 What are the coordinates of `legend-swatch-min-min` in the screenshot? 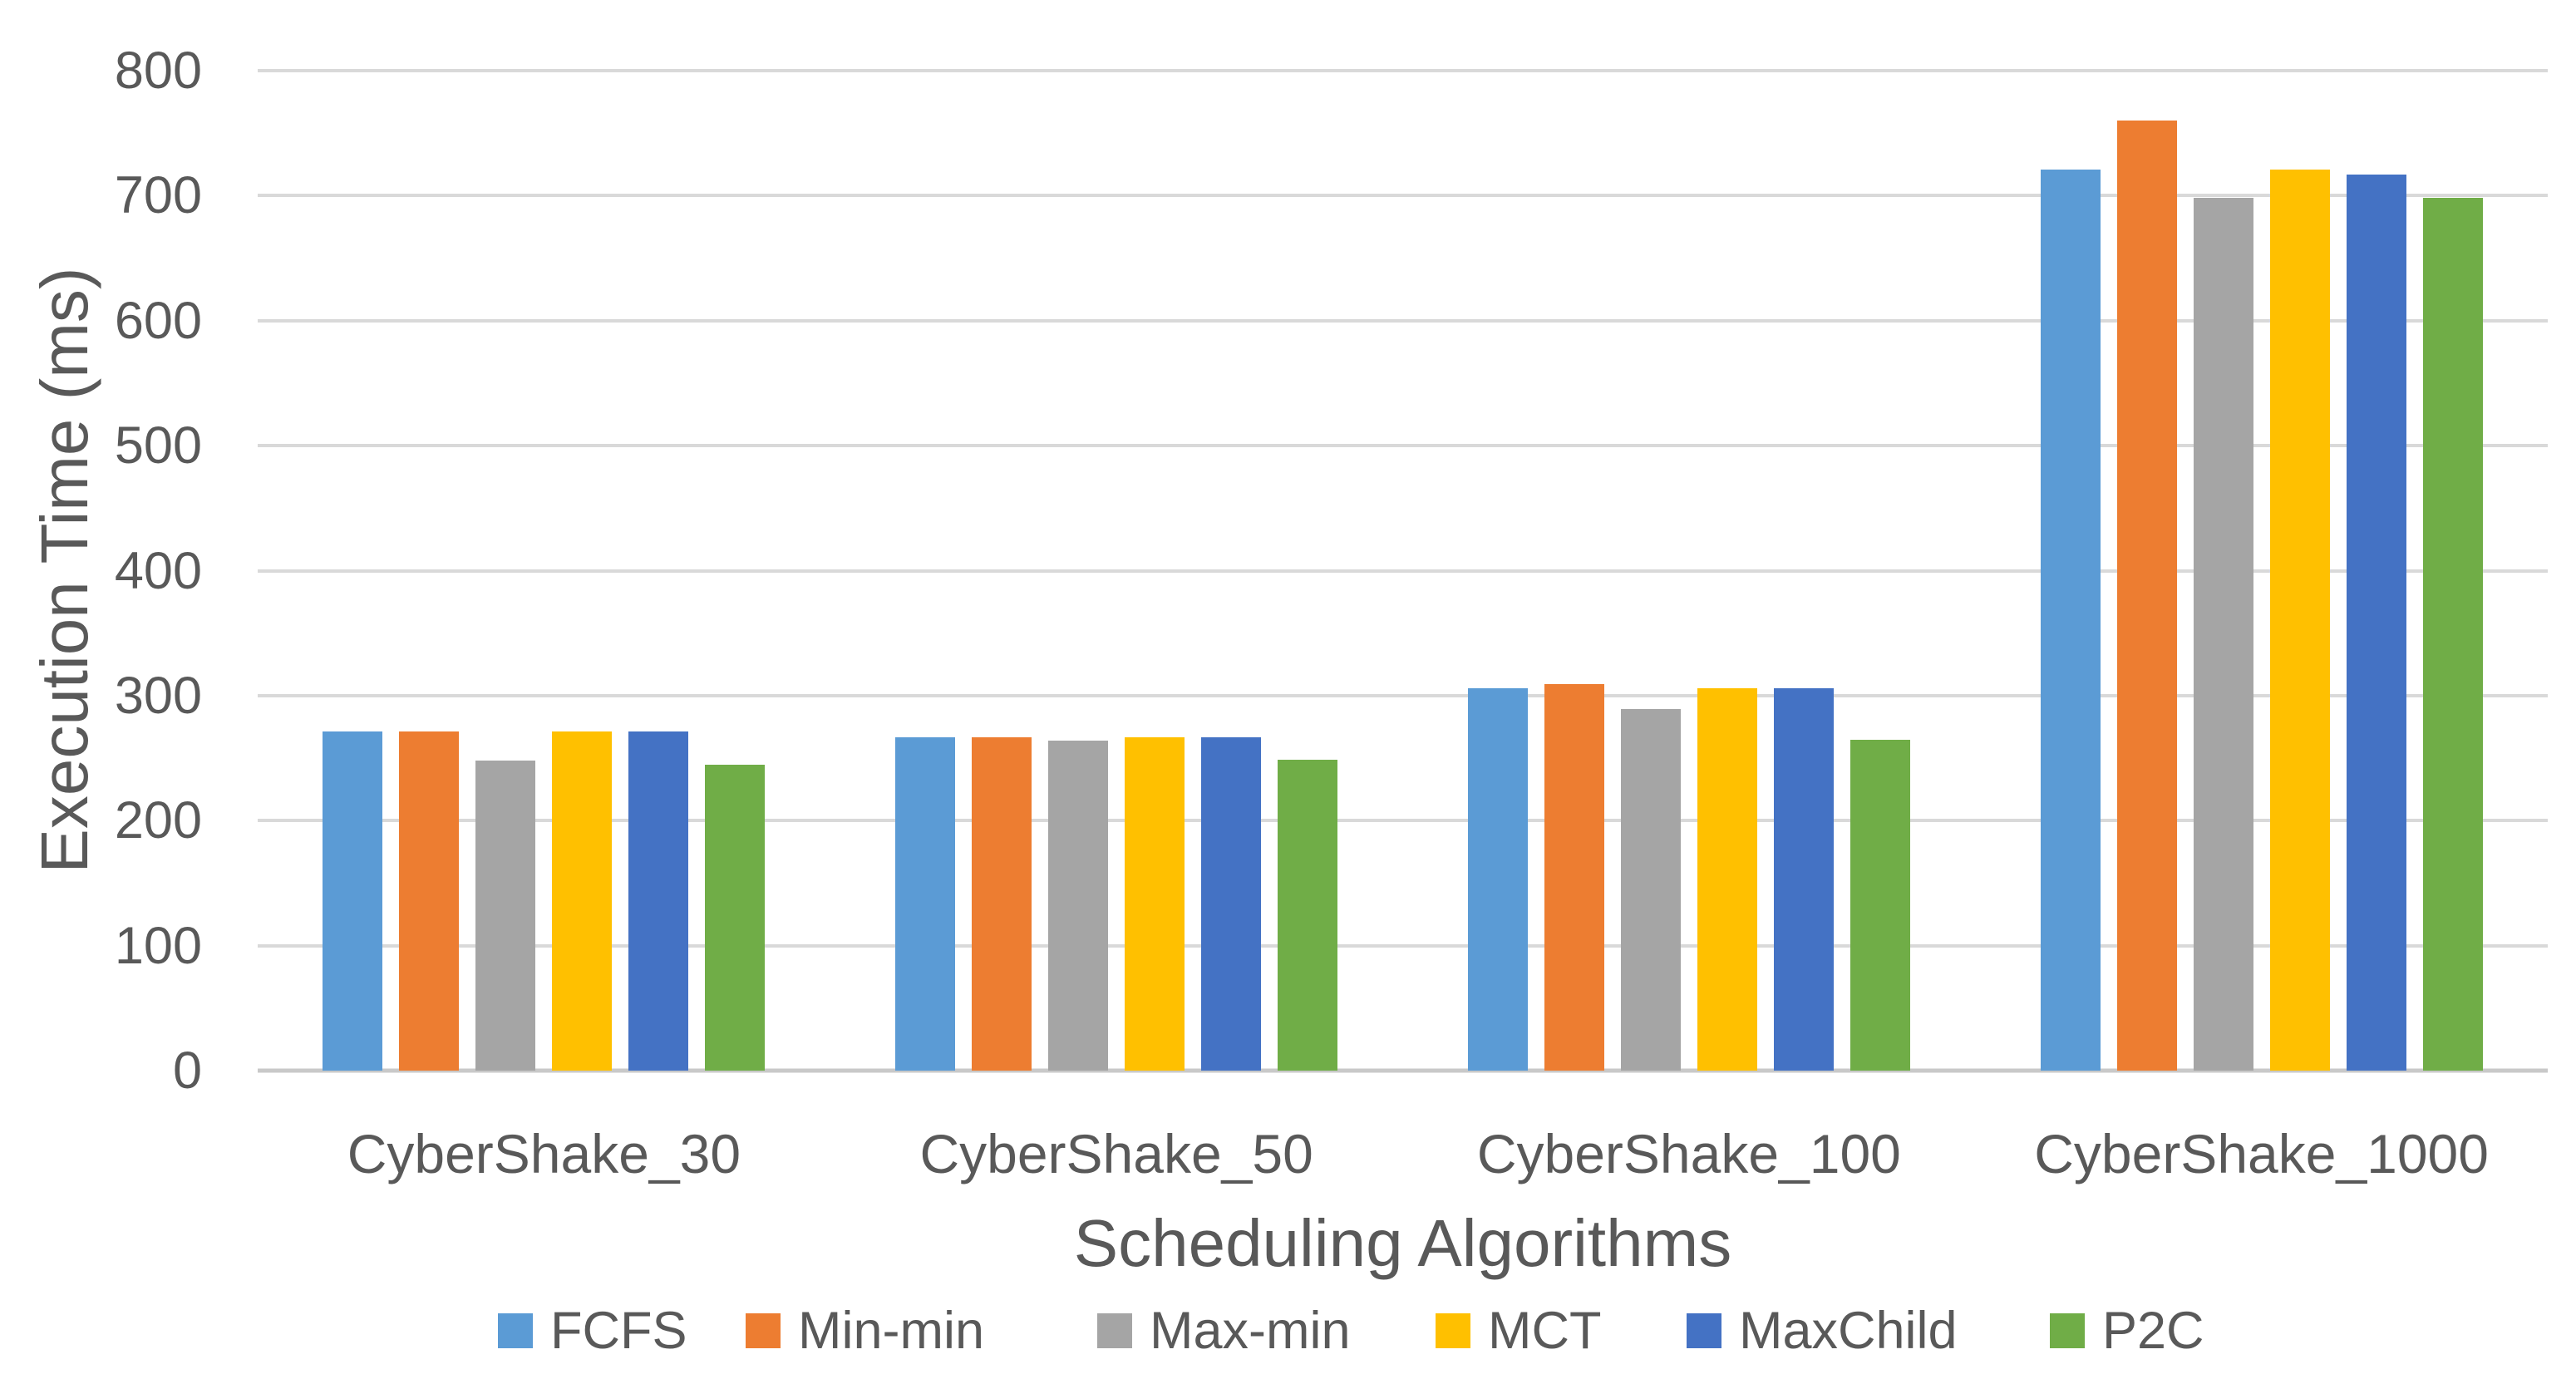 It's located at (763, 1330).